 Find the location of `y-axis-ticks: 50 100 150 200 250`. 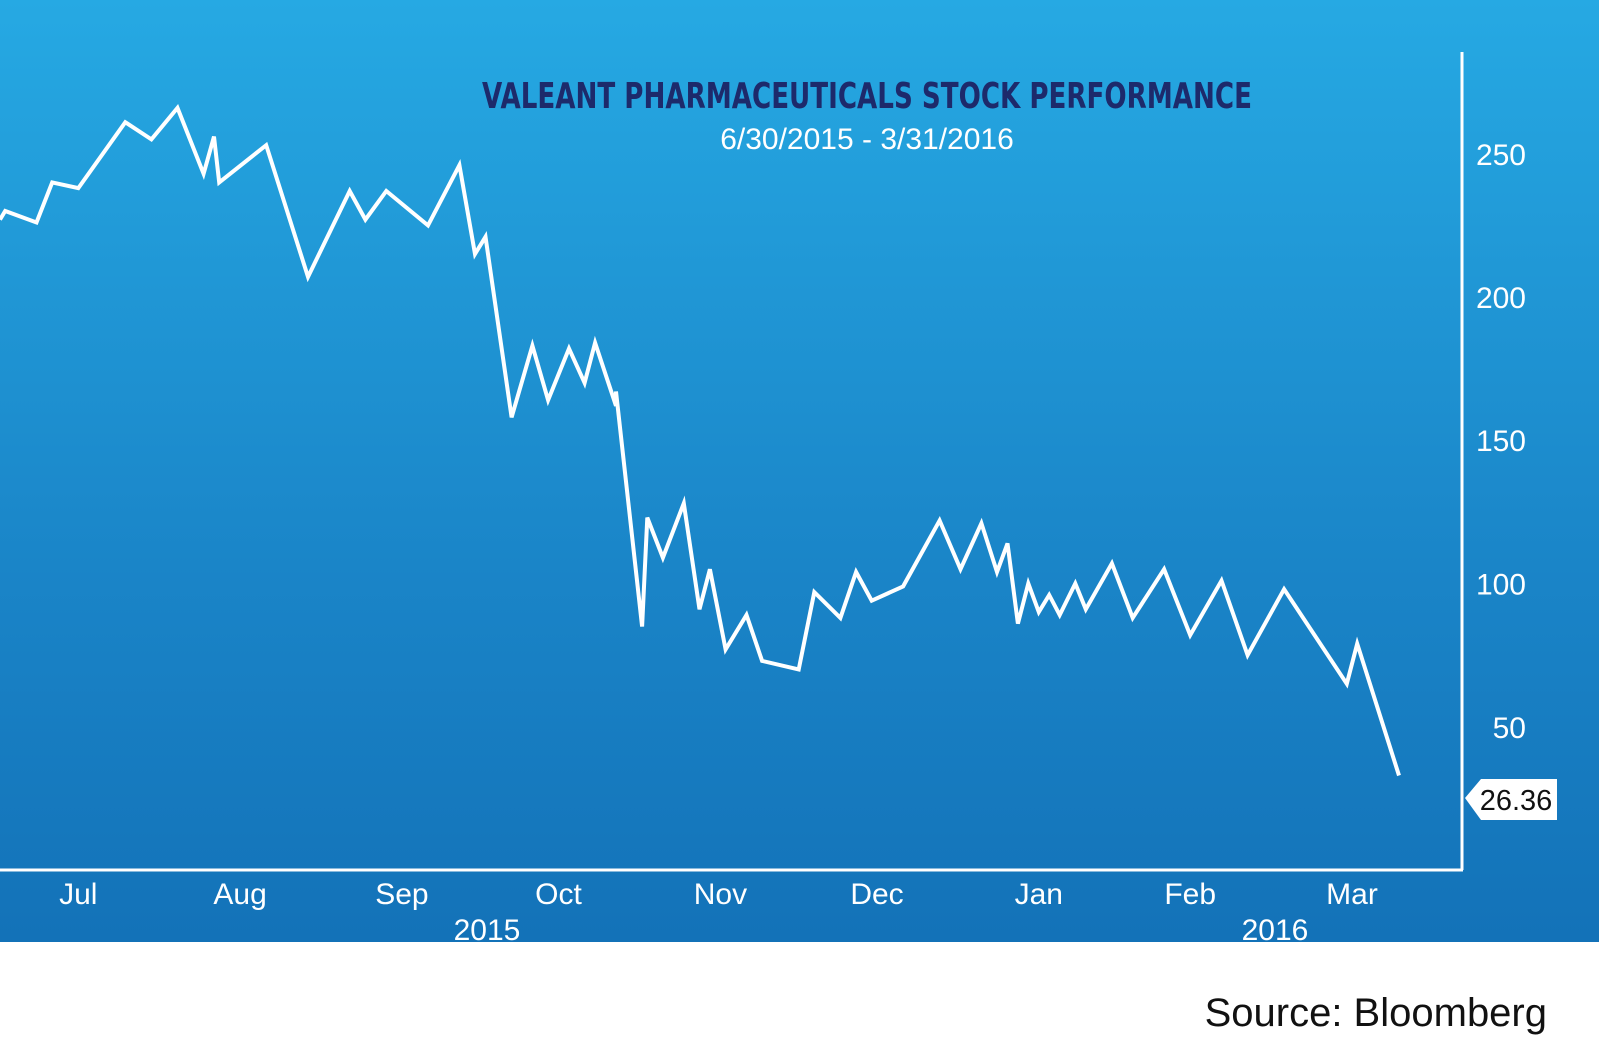

y-axis-ticks: 50 100 150 200 250 is located at coordinates (1501, 442).